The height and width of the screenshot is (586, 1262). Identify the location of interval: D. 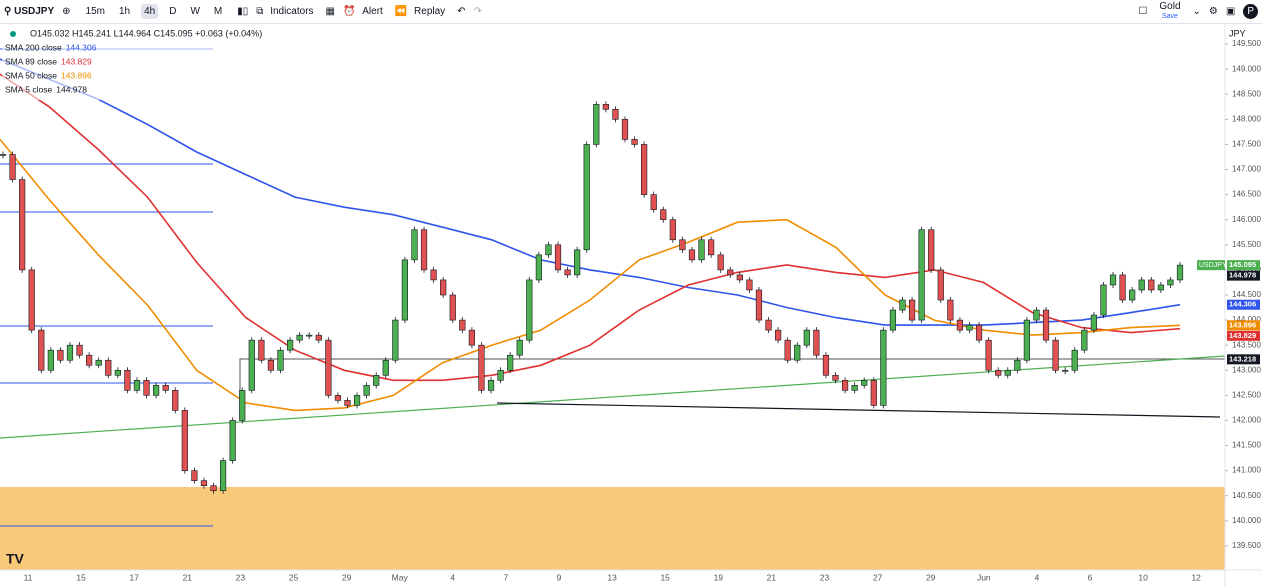
(173, 11).